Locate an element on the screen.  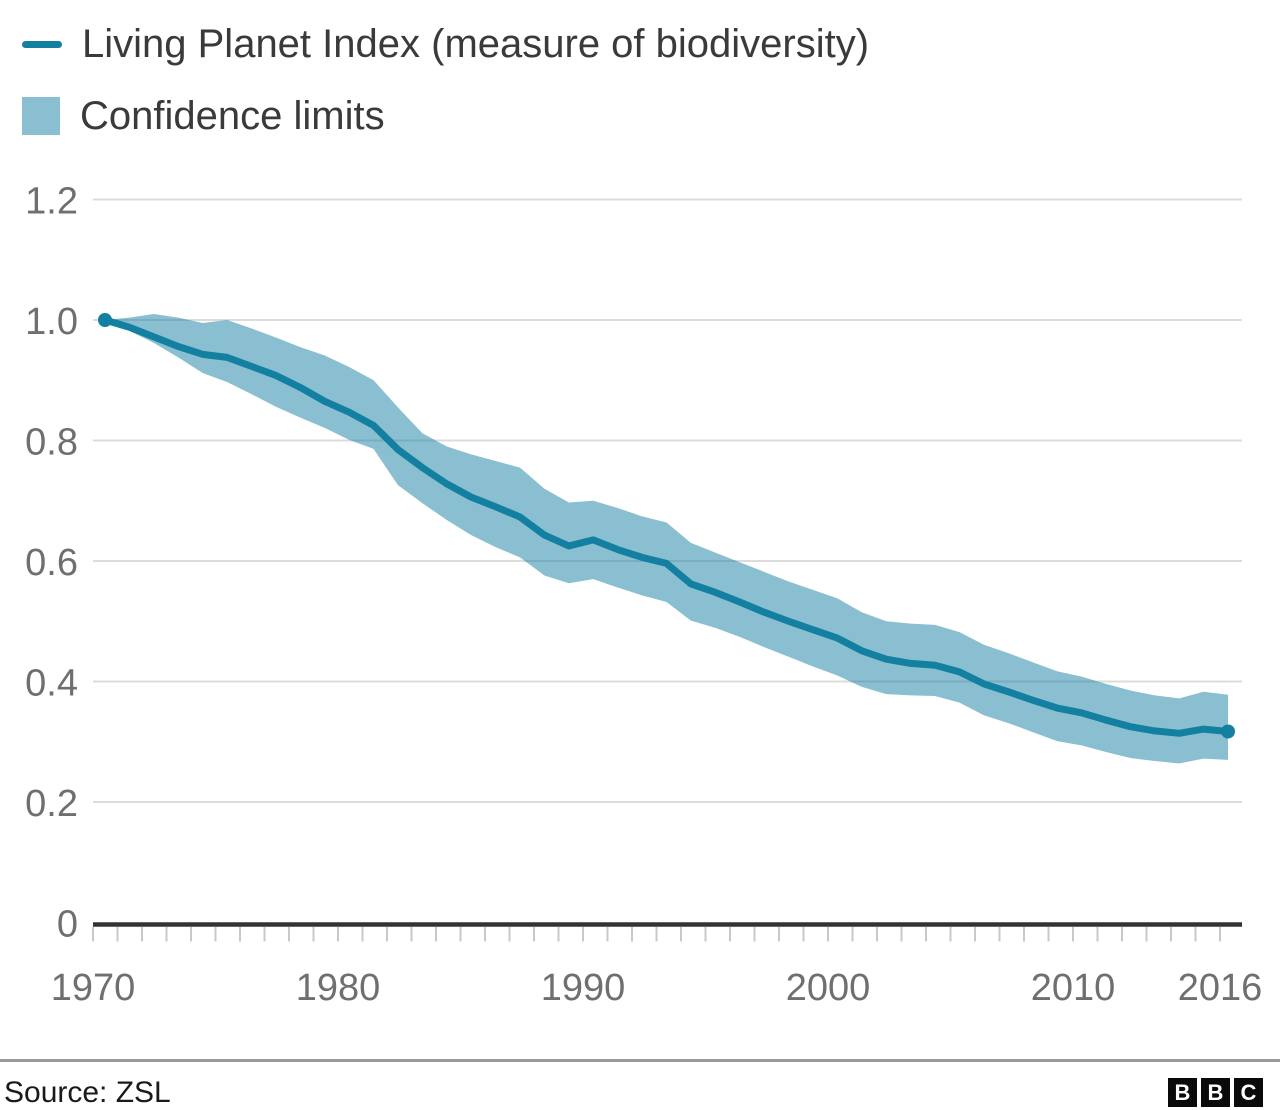
y-tick-label-0.4: 0.4 is located at coordinates (51, 684).